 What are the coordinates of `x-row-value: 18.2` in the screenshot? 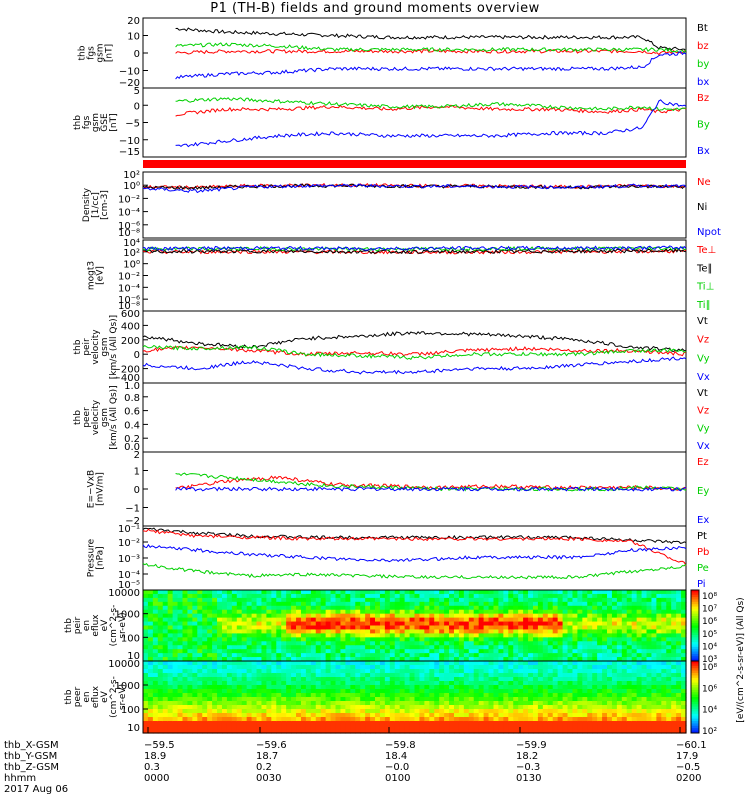 It's located at (527, 756).